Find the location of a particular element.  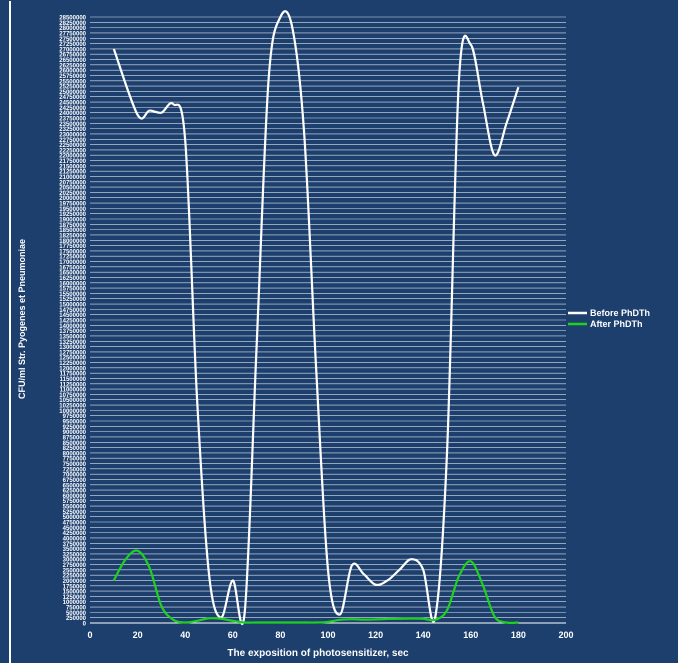

y-tick-label: 18000000 is located at coordinates (72, 242).